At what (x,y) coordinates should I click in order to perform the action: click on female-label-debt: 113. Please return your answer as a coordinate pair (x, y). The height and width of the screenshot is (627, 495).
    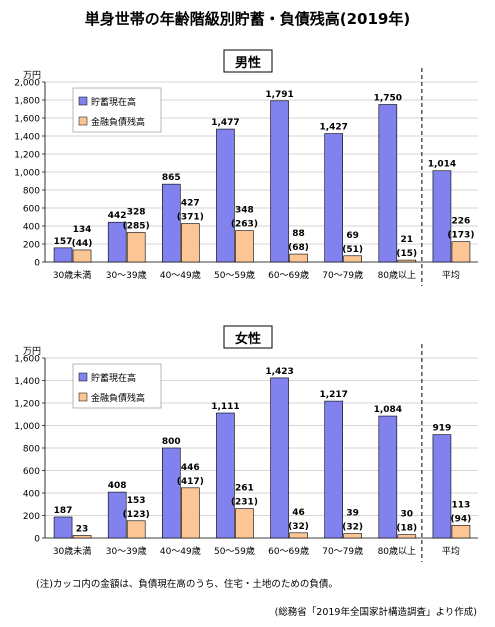
    Looking at the image, I should click on (461, 505).